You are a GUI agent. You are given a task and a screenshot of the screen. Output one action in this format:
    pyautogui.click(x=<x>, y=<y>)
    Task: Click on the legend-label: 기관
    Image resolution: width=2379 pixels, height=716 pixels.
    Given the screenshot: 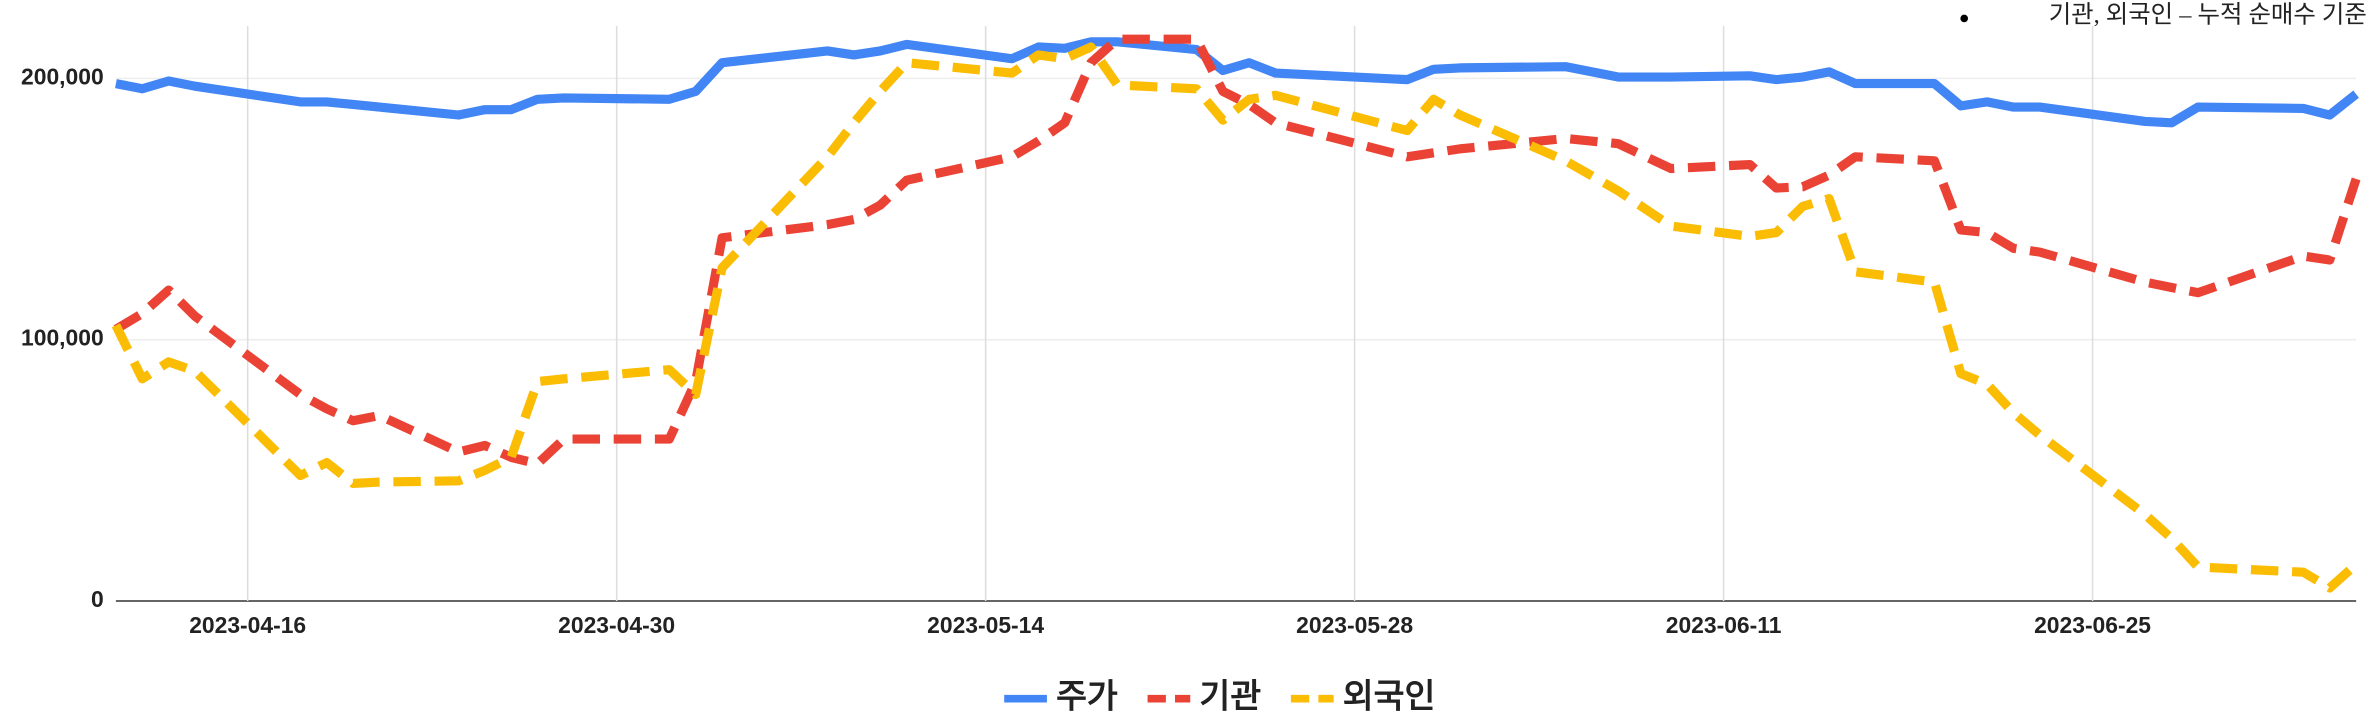 What is the action you would take?
    pyautogui.click(x=1230, y=694)
    